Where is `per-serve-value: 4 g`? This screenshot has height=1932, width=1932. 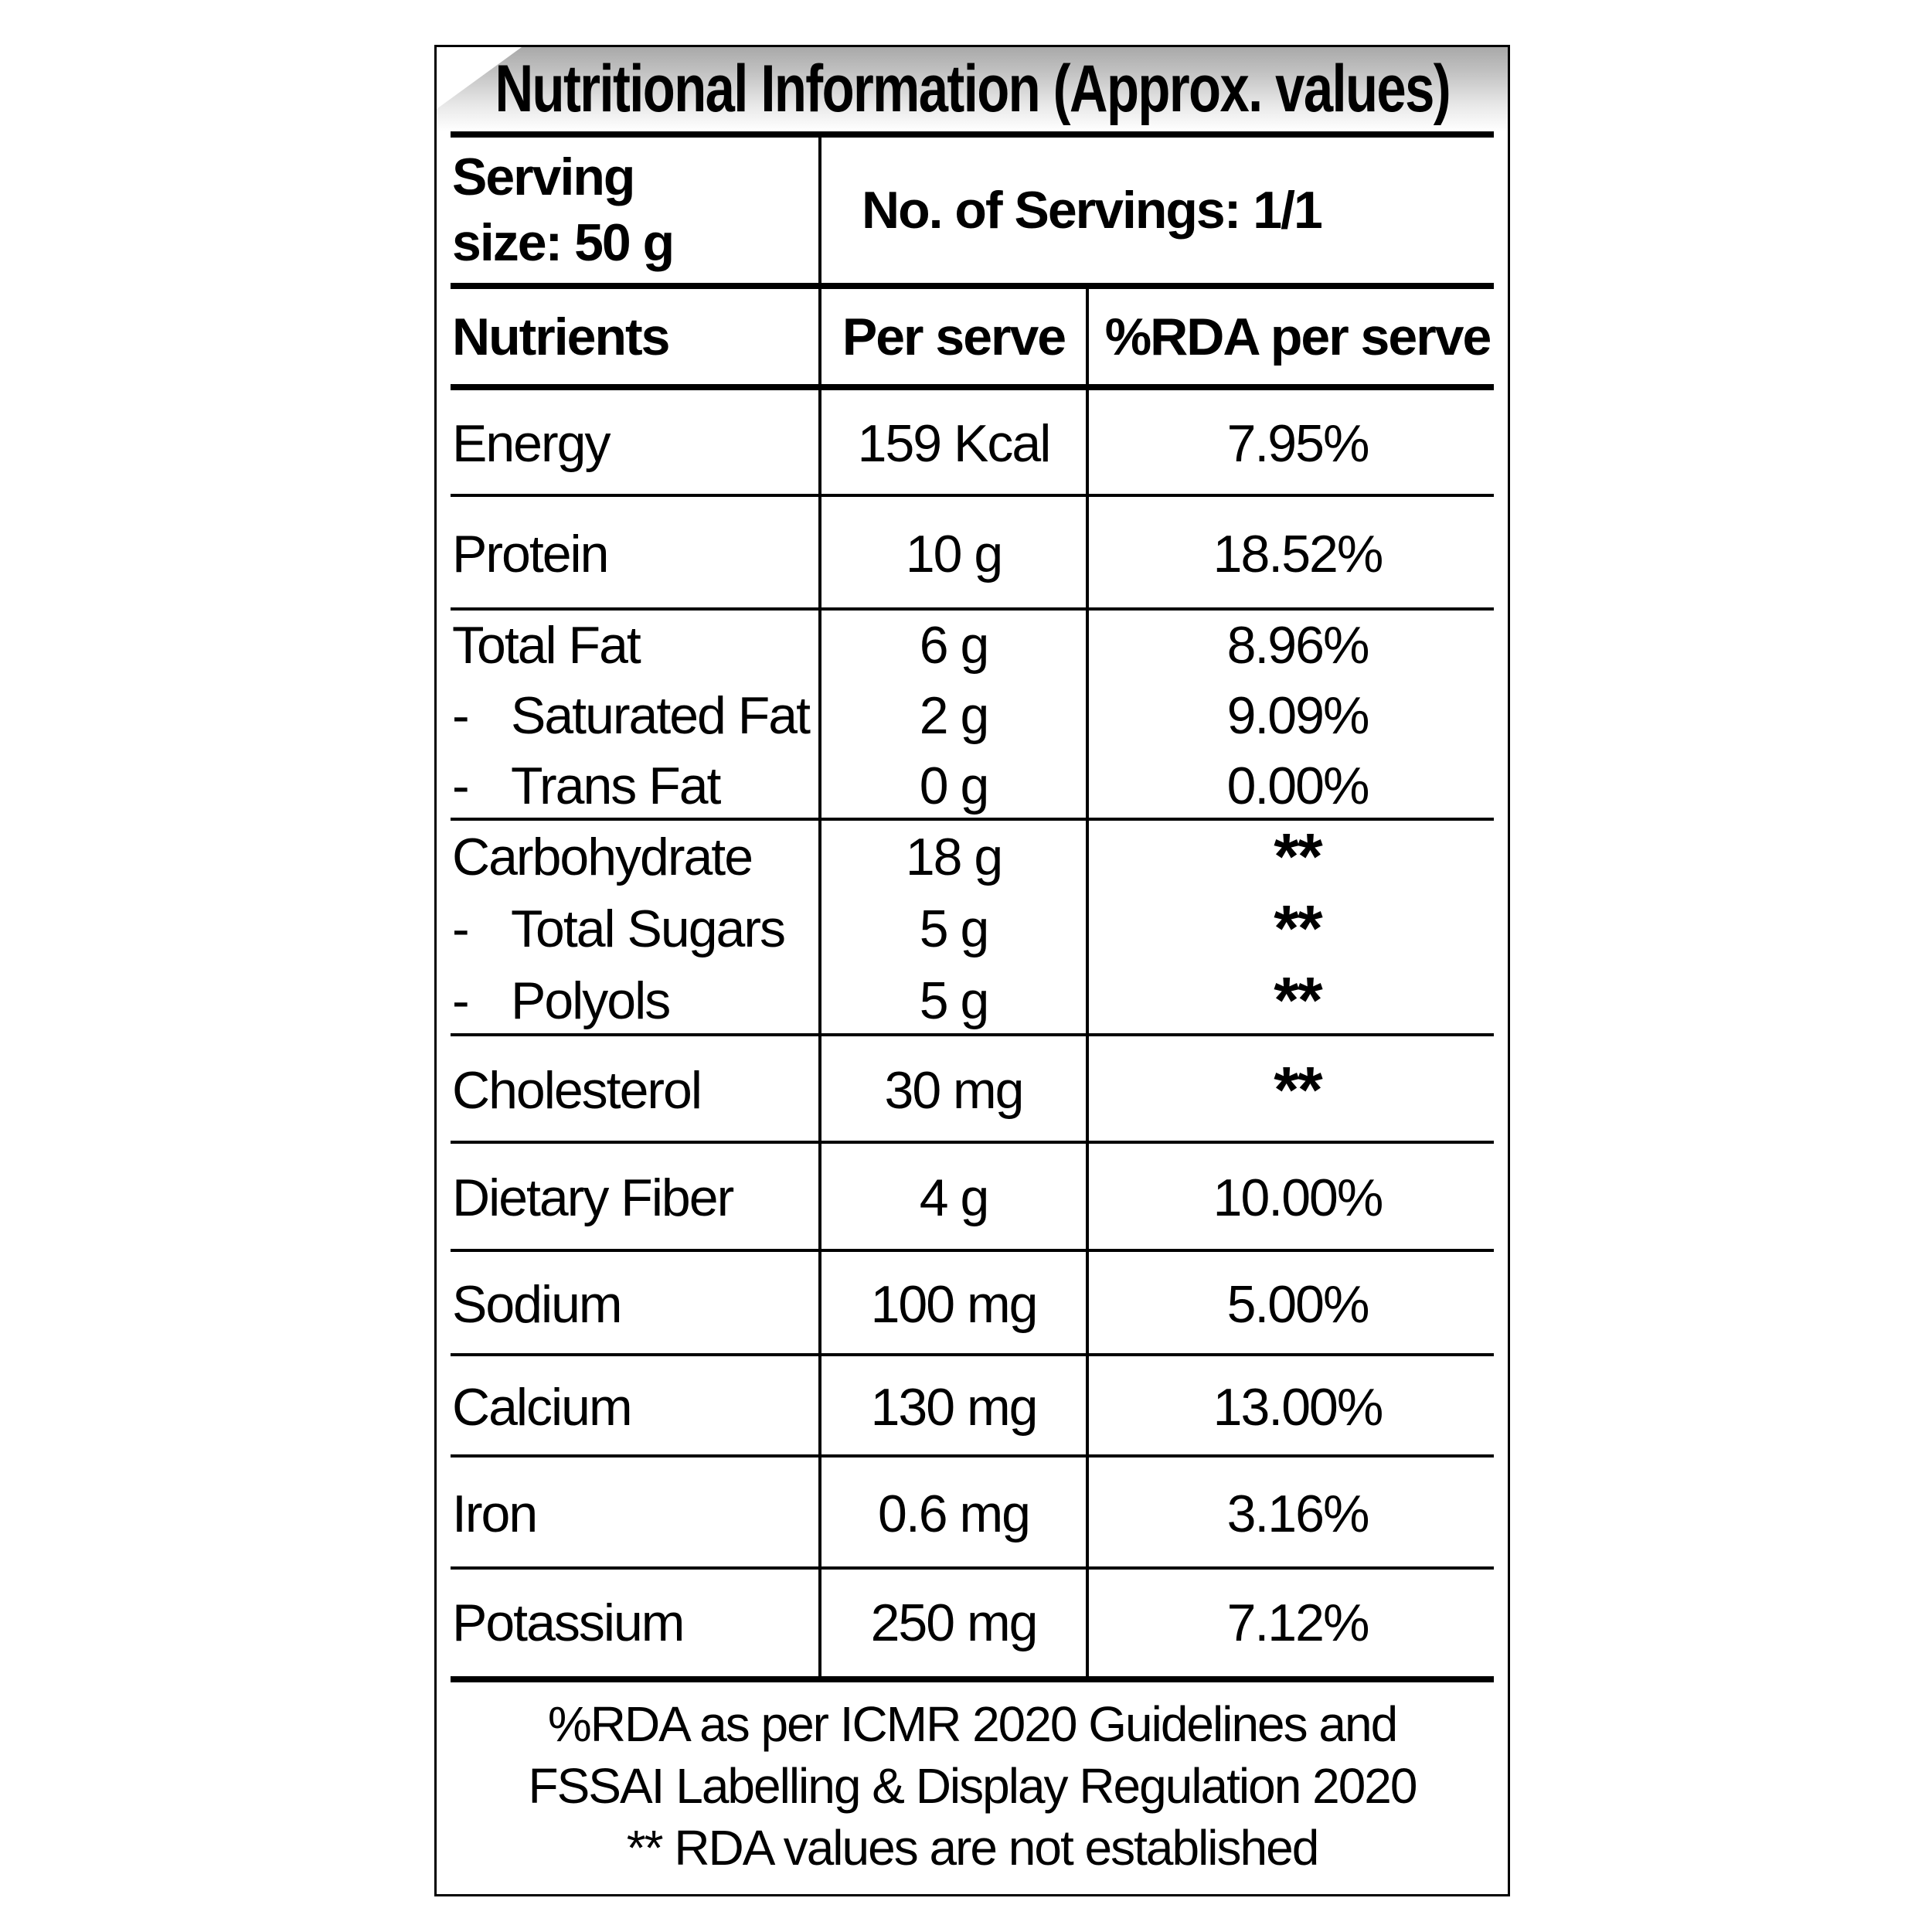 per-serve-value: 4 g is located at coordinates (955, 1198).